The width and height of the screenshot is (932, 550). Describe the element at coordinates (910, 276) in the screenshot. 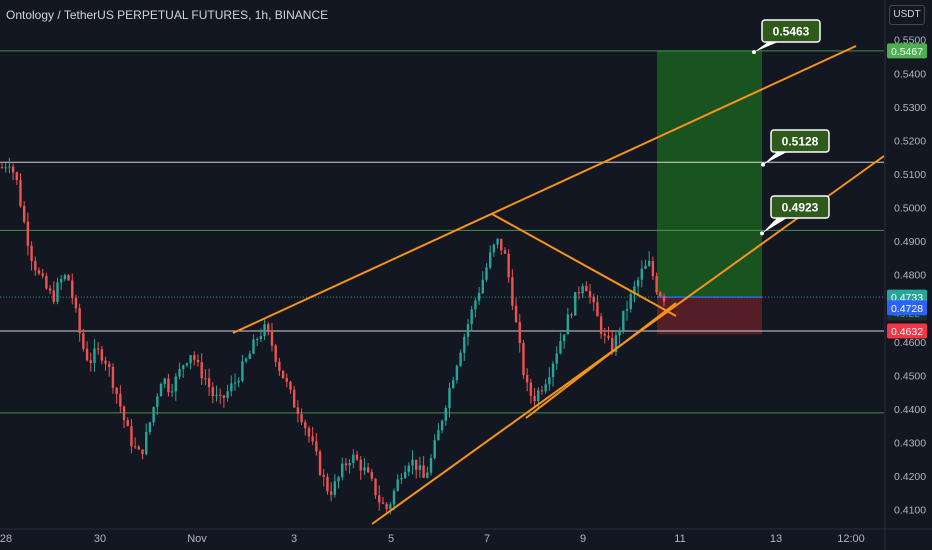

I see `price-tick-label: 0.4800` at that location.